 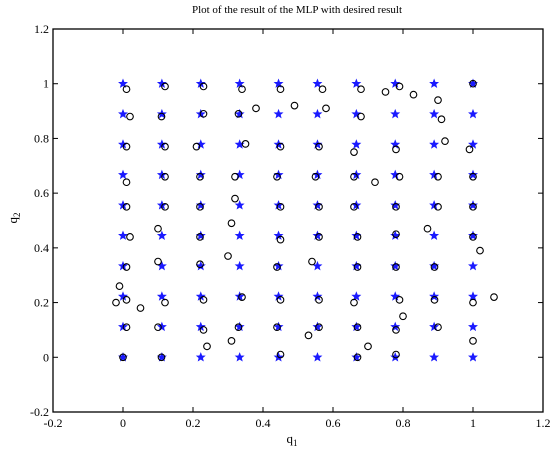 I want to click on x-axis-label: q1, so click(x=292, y=439).